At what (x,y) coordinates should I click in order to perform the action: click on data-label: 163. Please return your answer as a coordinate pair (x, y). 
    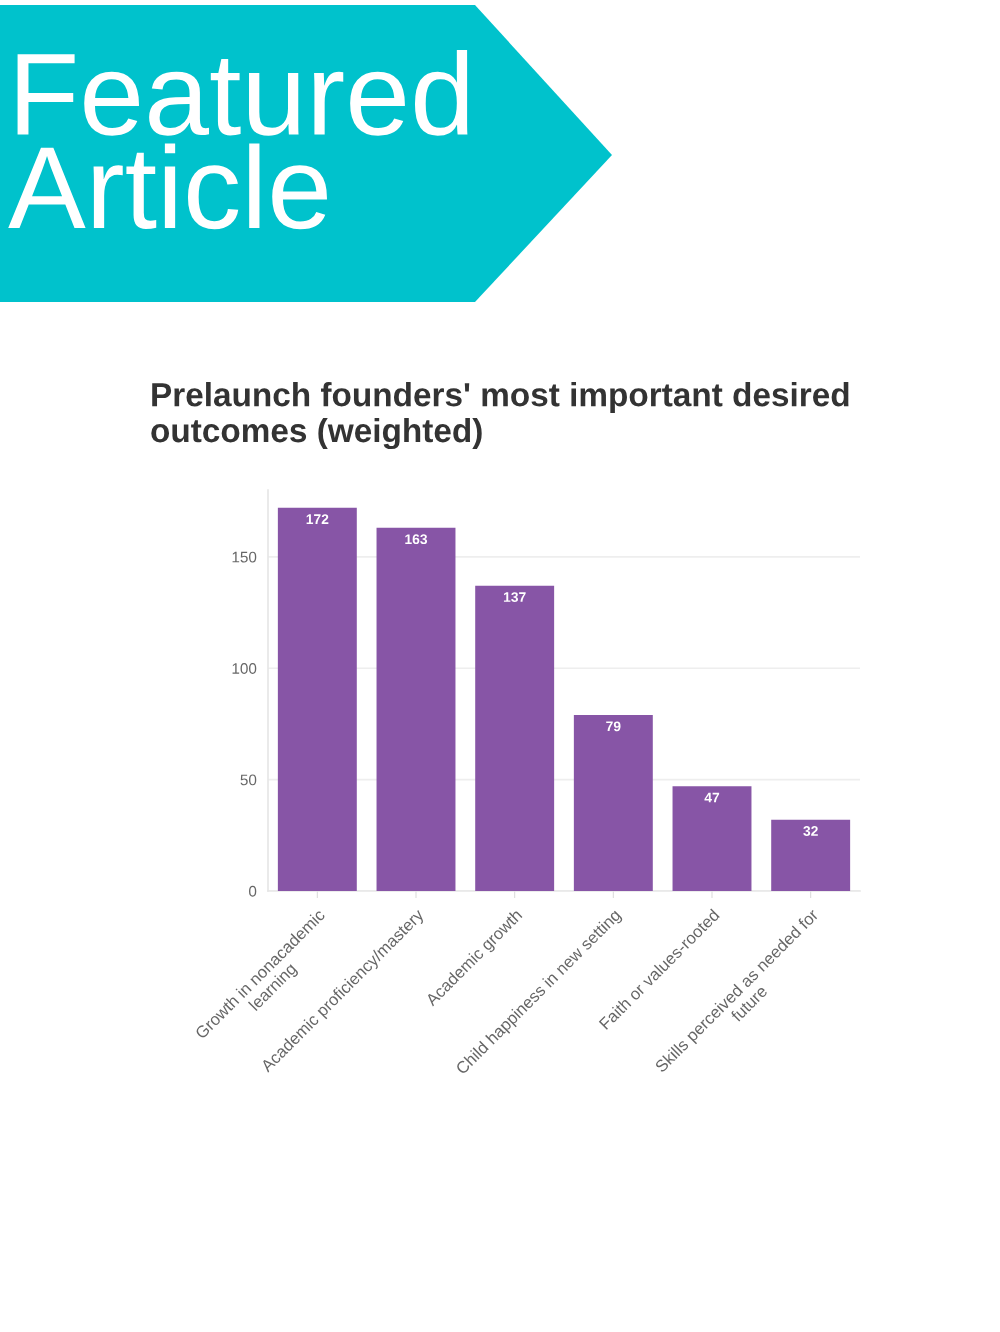
    Looking at the image, I should click on (416, 539).